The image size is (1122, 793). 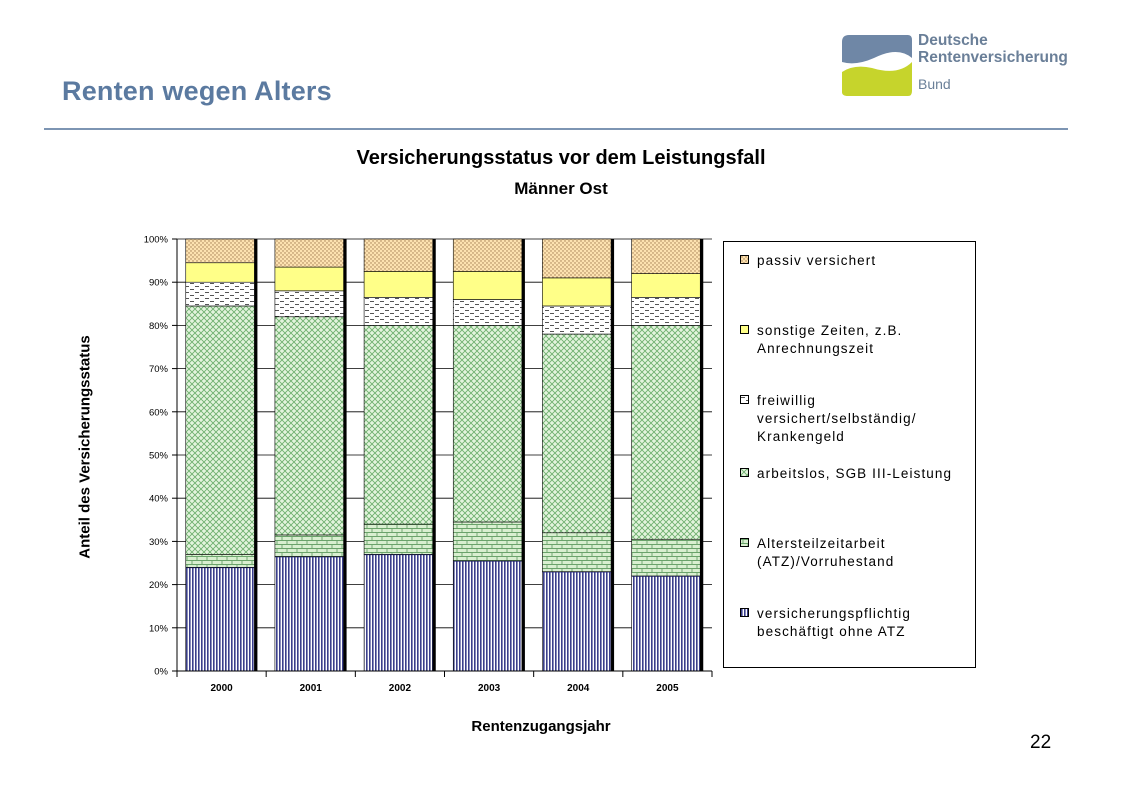 I want to click on x-axis-label: Rentenzugangsjahr, so click(x=541, y=726).